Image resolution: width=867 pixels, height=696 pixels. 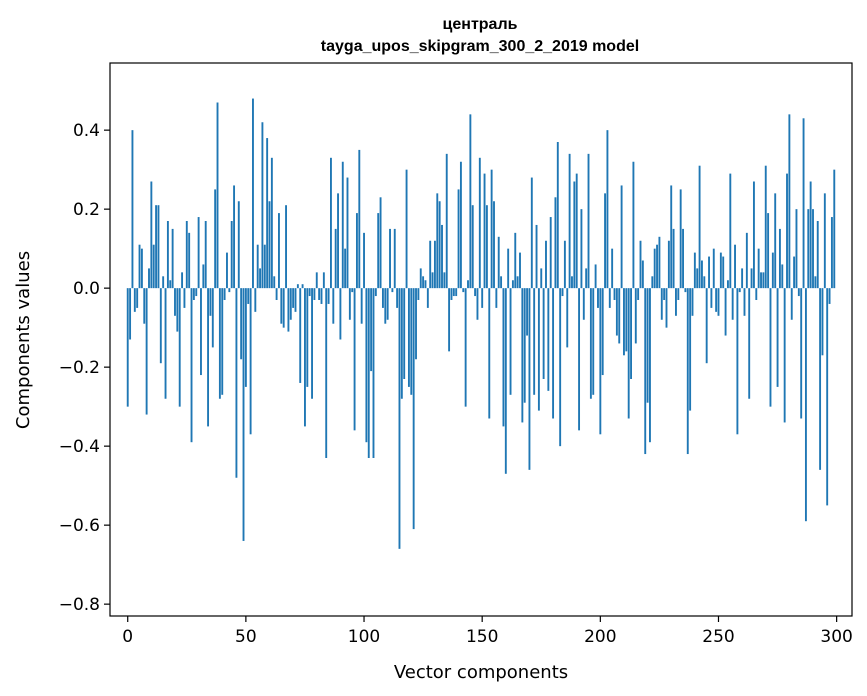 What do you see at coordinates (480, 24) in the screenshot?
I see `chart-title-line1: централь` at bounding box center [480, 24].